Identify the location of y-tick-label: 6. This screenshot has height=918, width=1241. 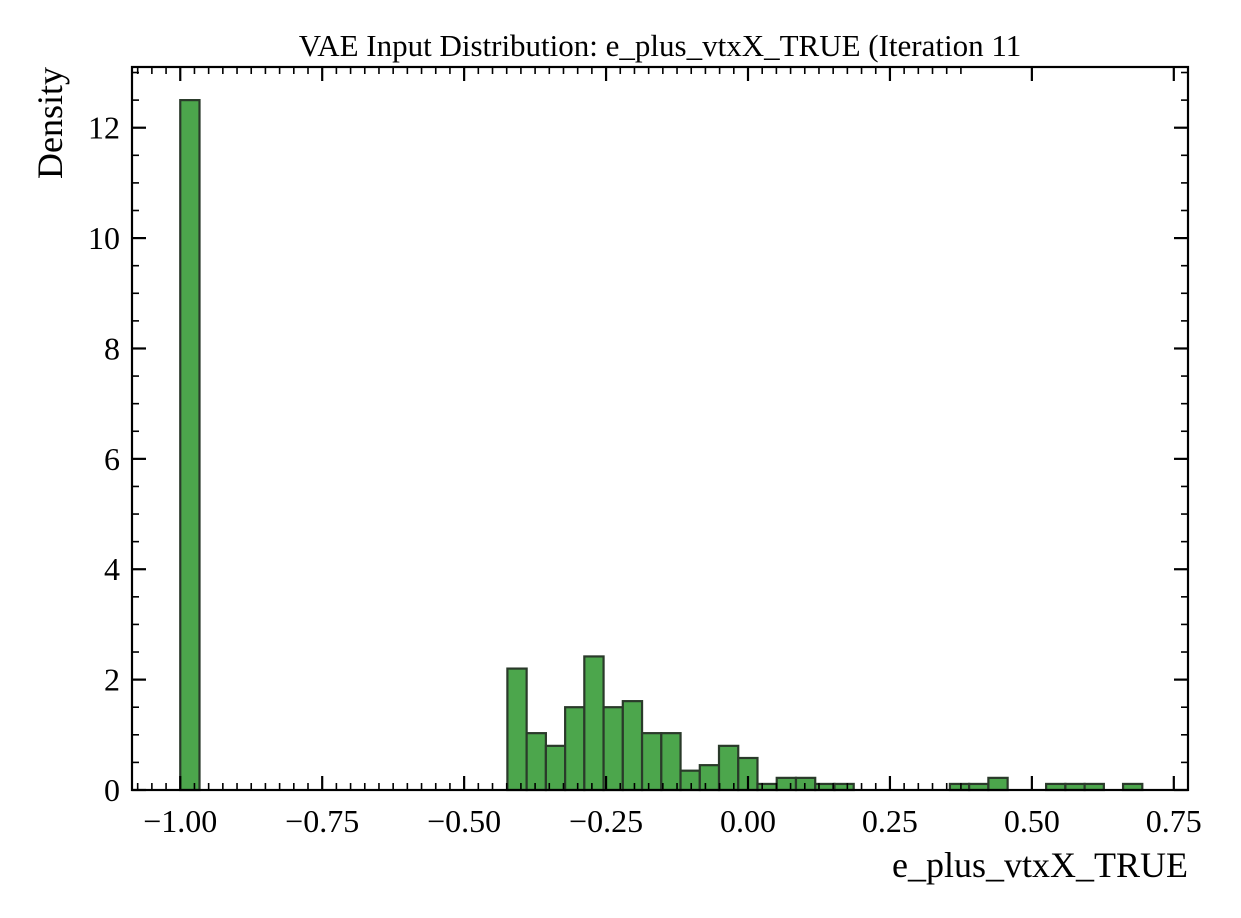
(112, 459).